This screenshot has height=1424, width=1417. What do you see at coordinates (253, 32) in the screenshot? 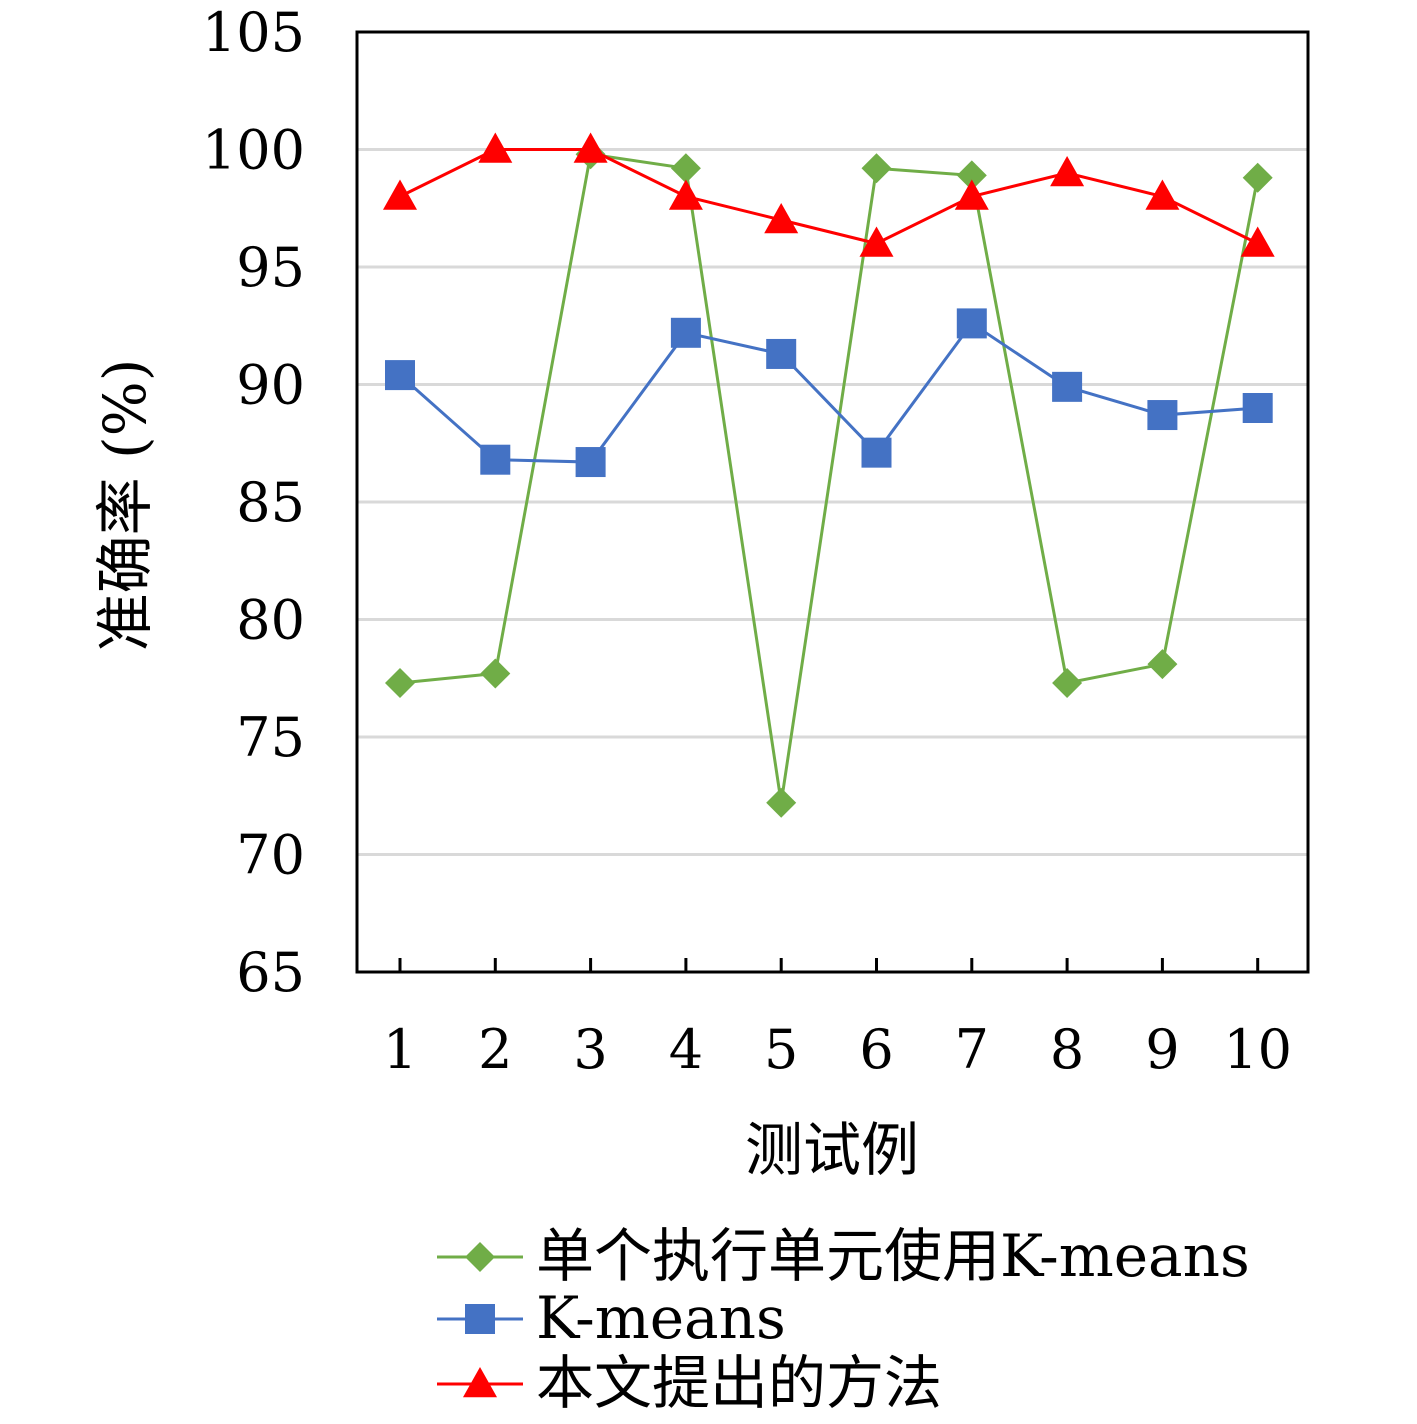
I see `y-tick-label: 105` at bounding box center [253, 32].